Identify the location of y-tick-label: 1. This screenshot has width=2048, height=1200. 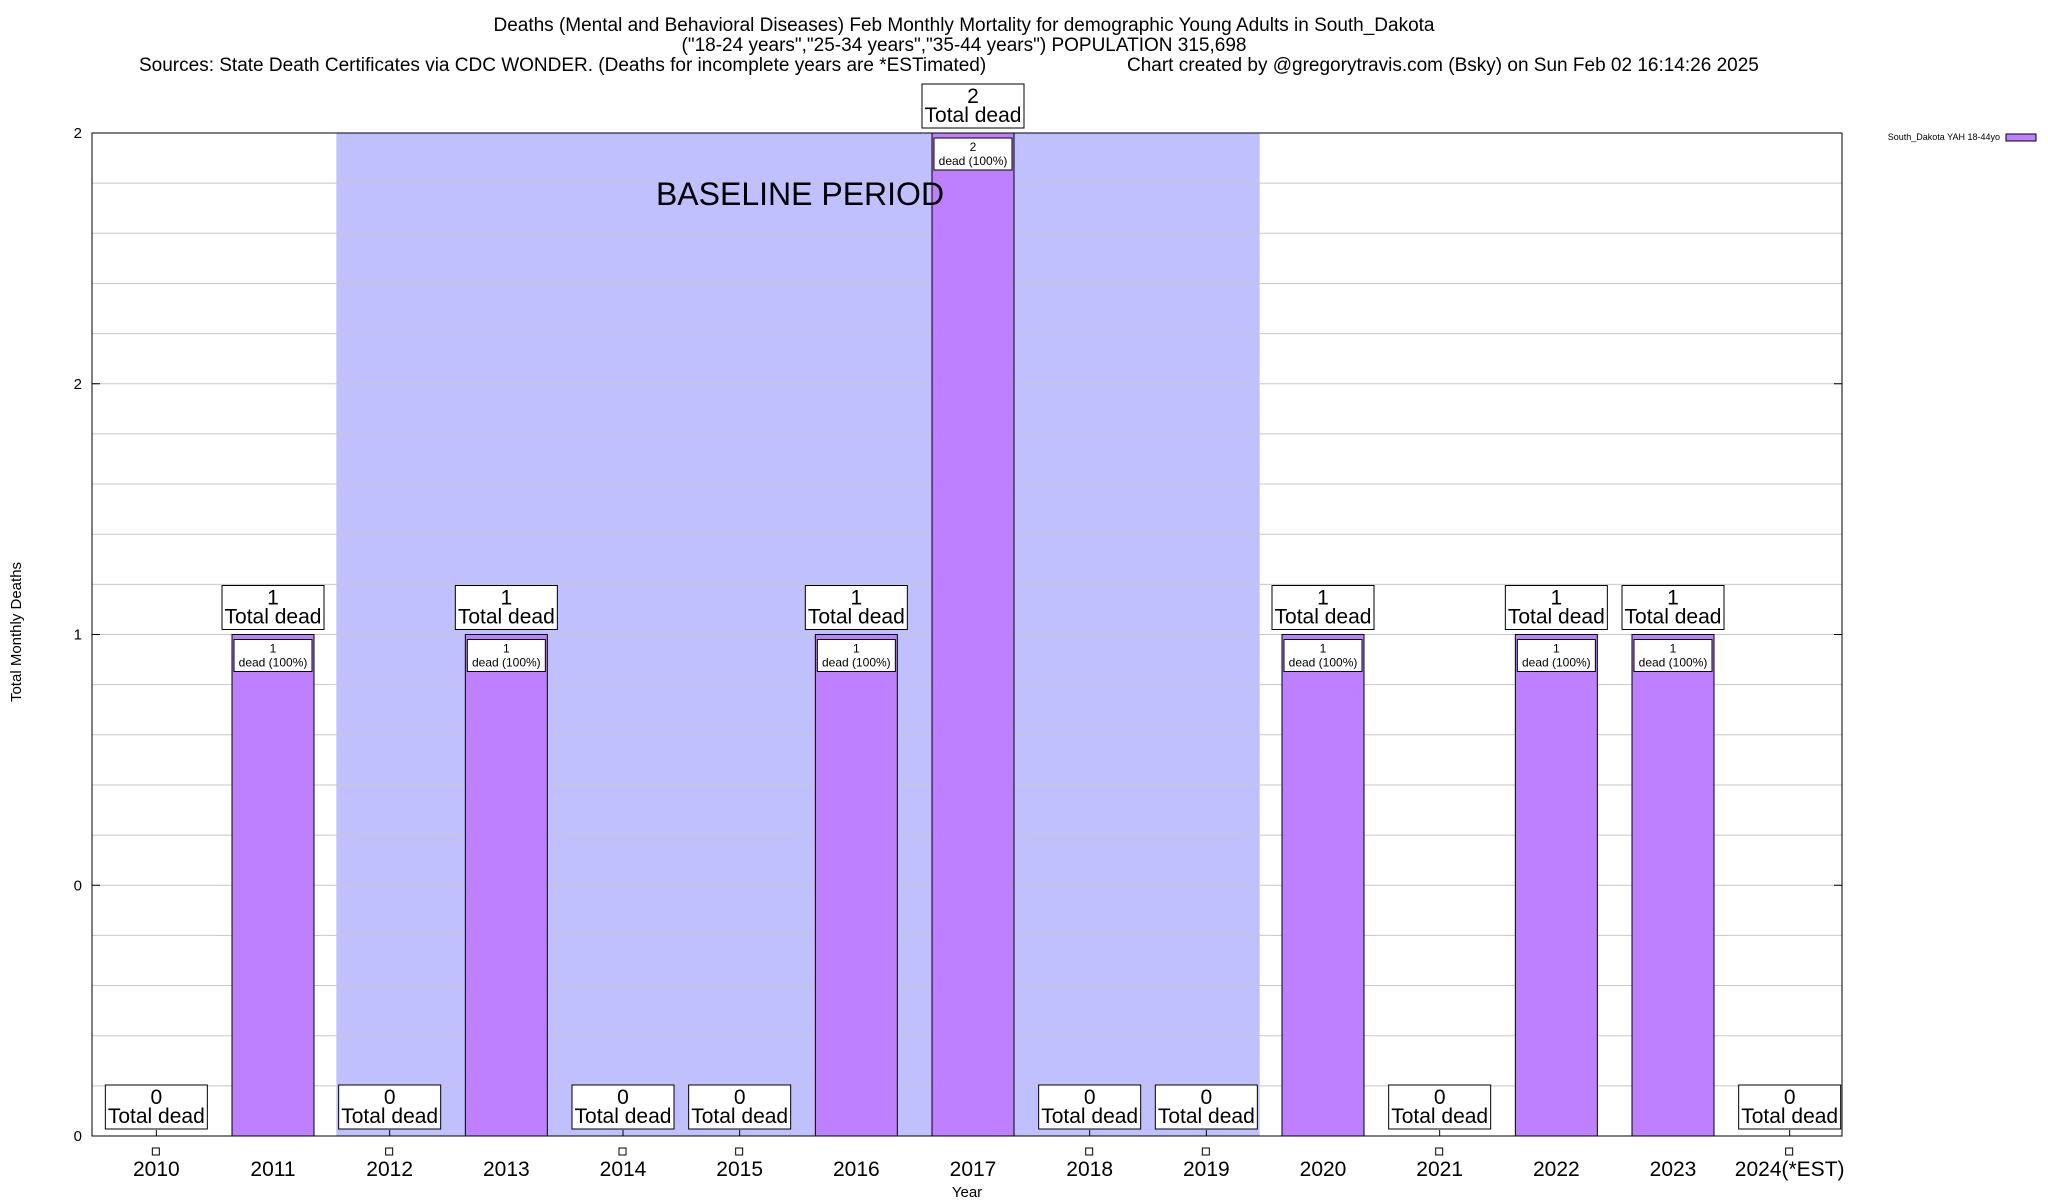
(78, 635).